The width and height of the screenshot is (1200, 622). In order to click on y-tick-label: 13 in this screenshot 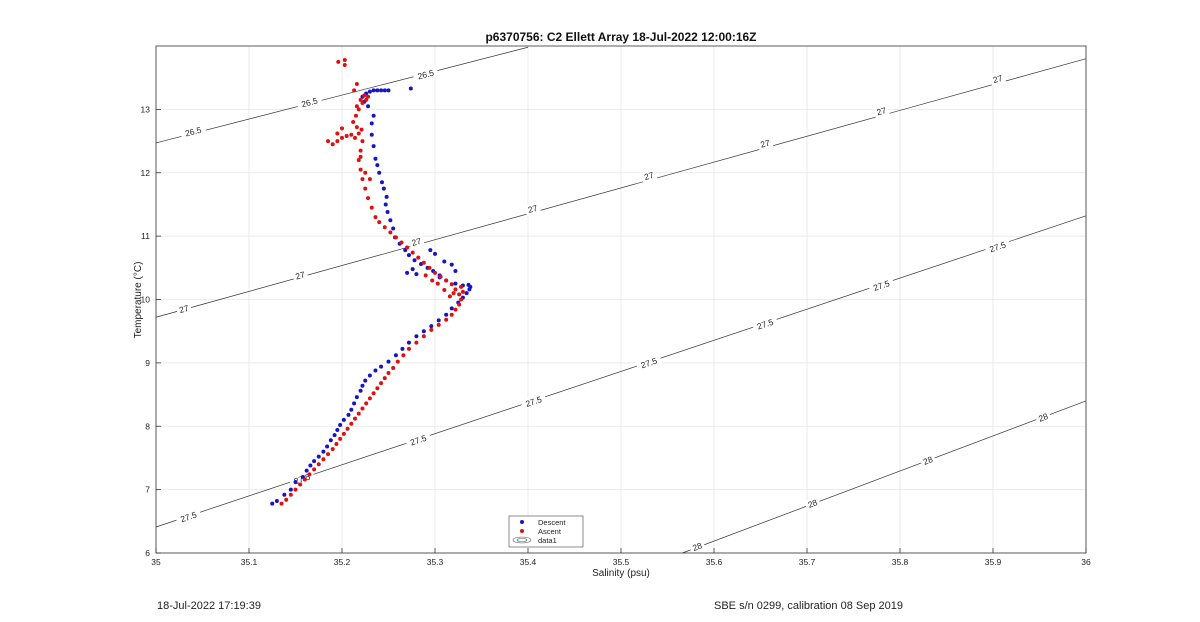, I will do `click(146, 109)`.